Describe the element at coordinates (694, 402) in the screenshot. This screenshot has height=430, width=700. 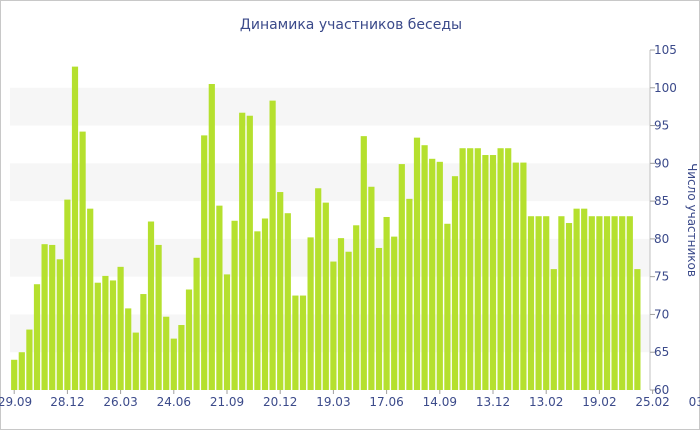
I see `x-tick-label: 03.03` at that location.